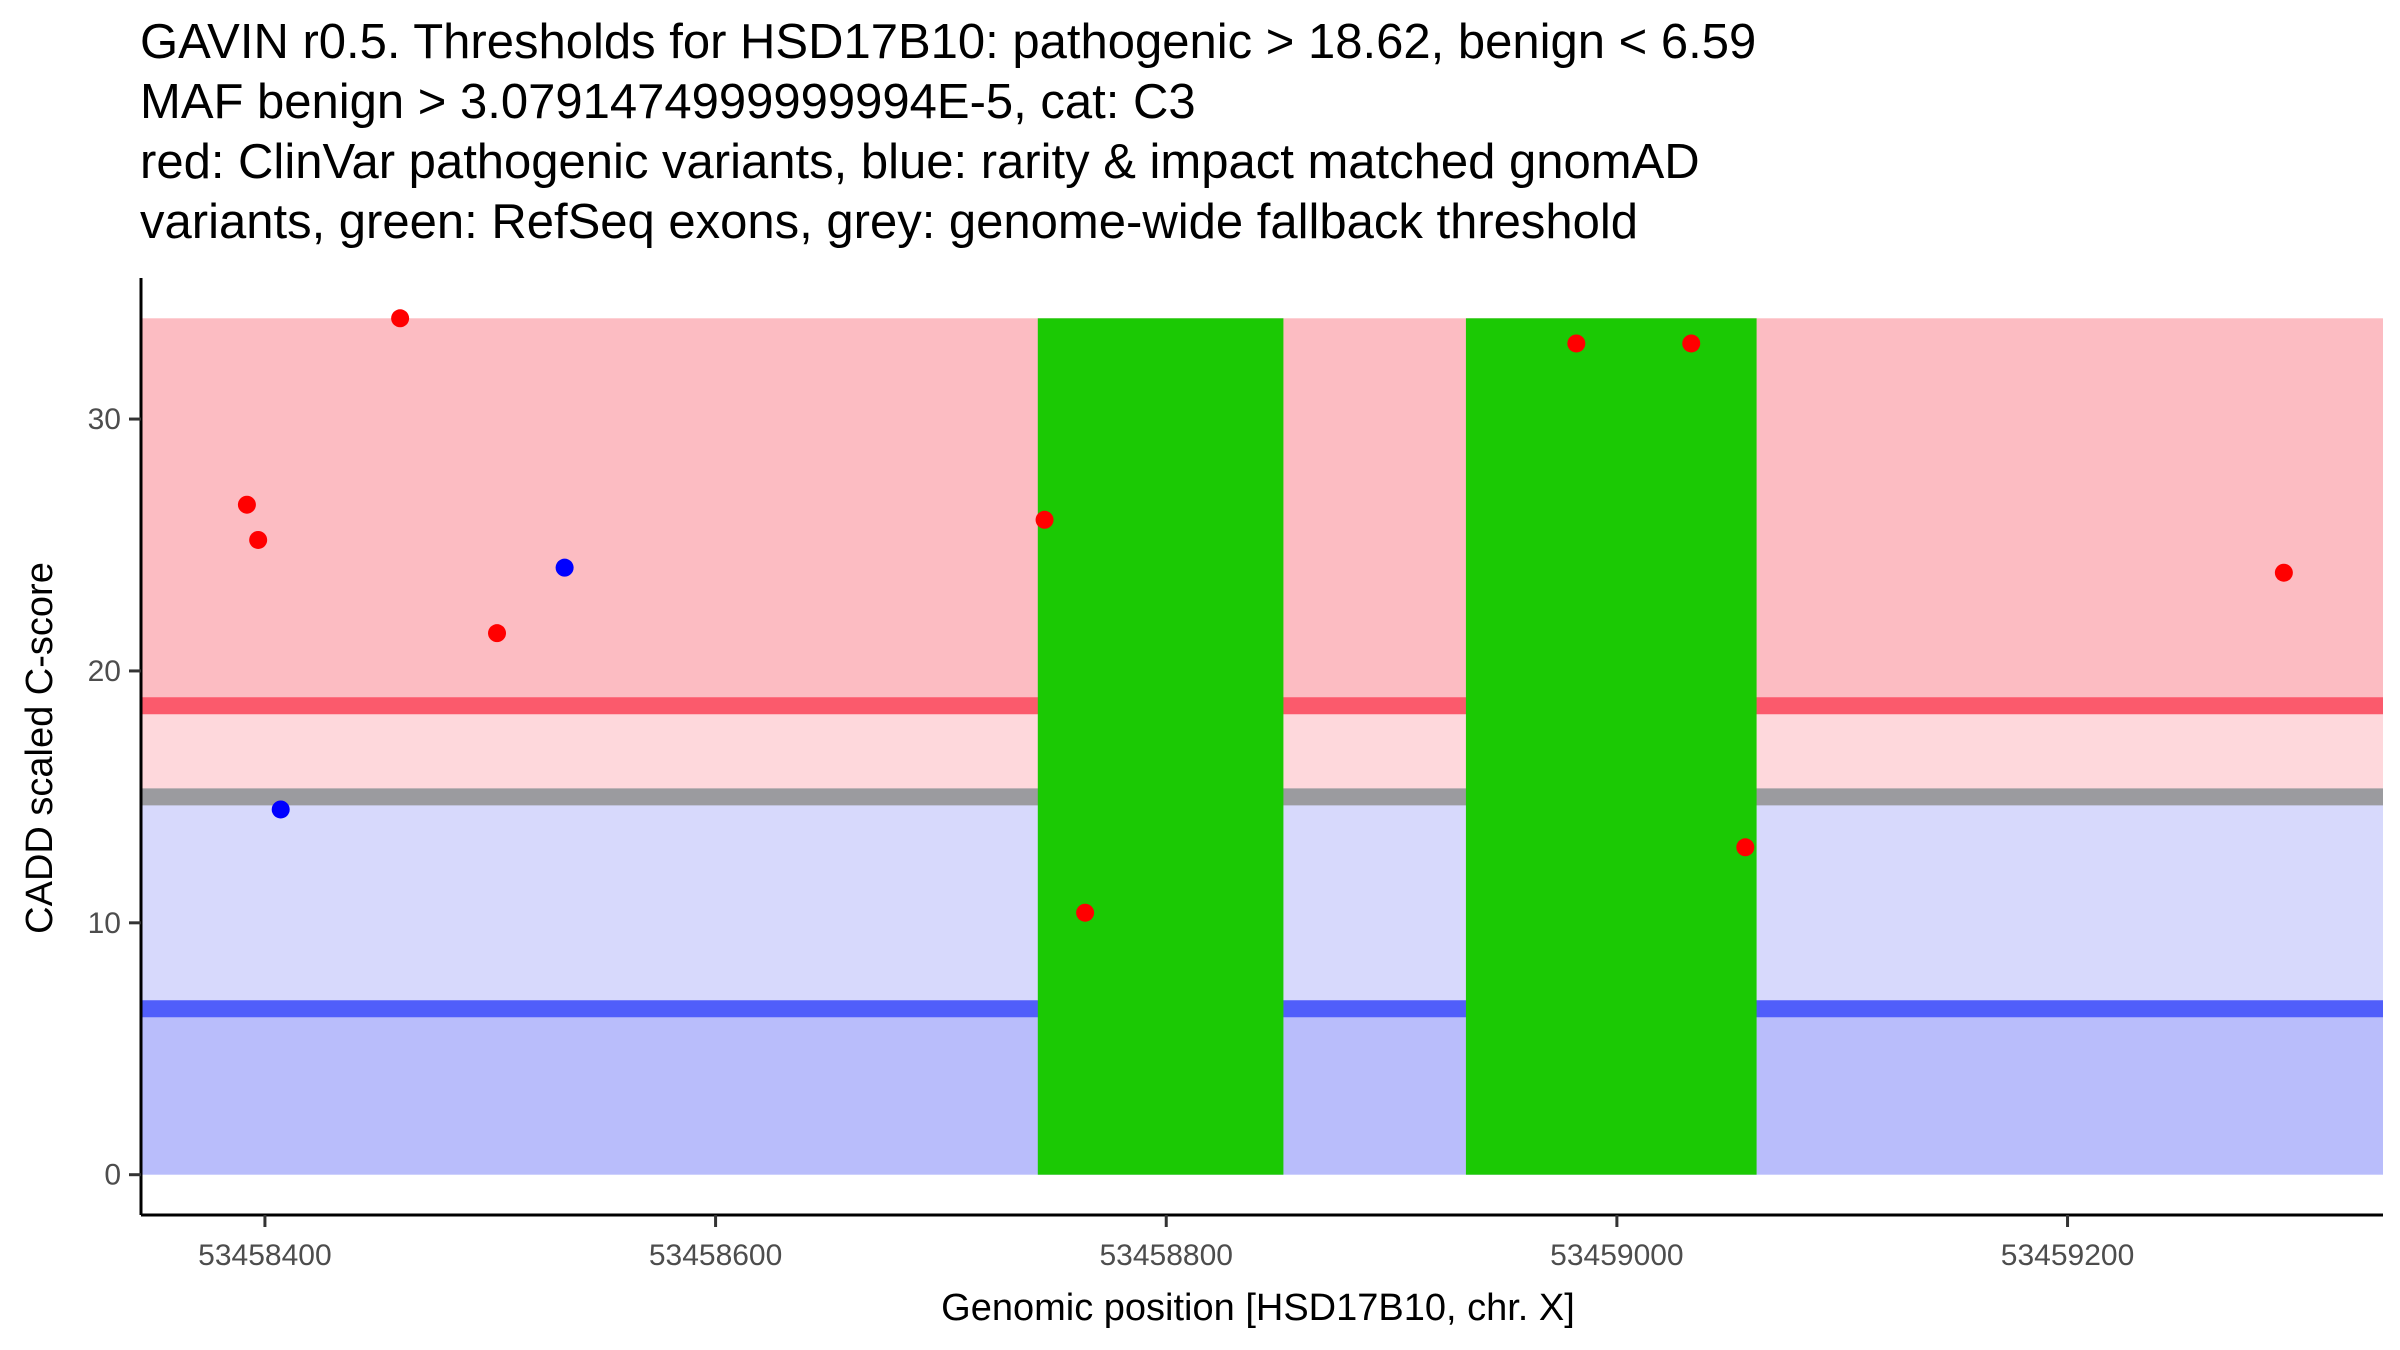  What do you see at coordinates (104, 923) in the screenshot?
I see `y-tick-label-1: 10` at bounding box center [104, 923].